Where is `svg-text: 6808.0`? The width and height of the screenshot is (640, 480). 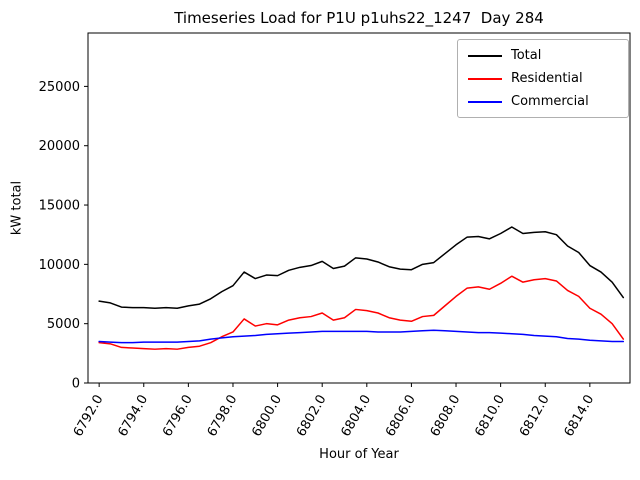 svg-text: 6808.0 is located at coordinates (446, 416).